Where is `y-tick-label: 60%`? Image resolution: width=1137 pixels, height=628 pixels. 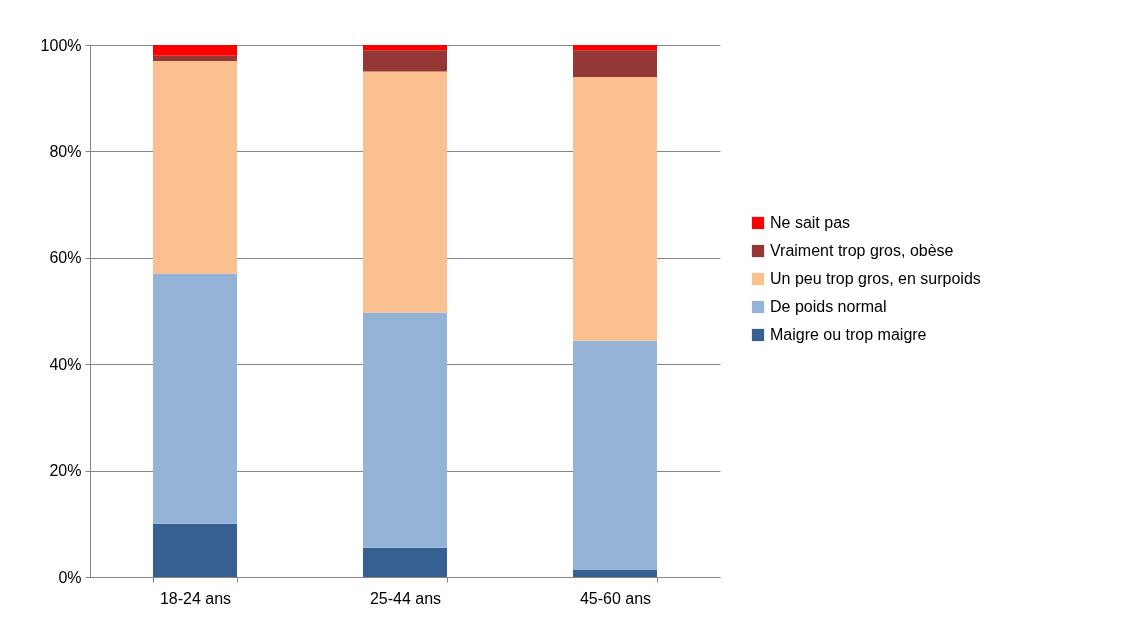
y-tick-label: 60% is located at coordinates (65, 258).